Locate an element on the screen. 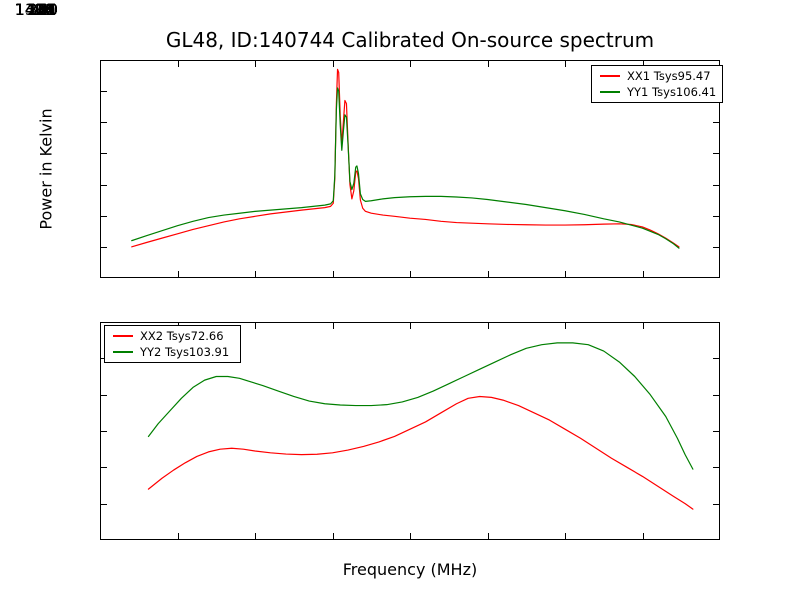 Image resolution: width=800 pixels, height=600 pixels. x-tick-label: 1422 is located at coordinates (35, 9).